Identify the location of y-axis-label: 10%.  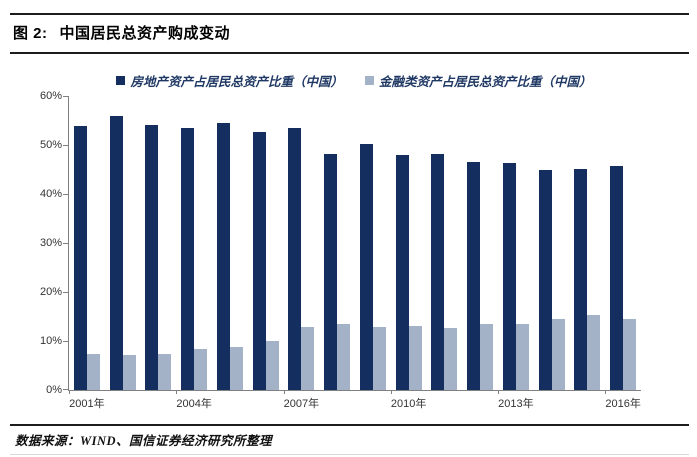
(50, 341).